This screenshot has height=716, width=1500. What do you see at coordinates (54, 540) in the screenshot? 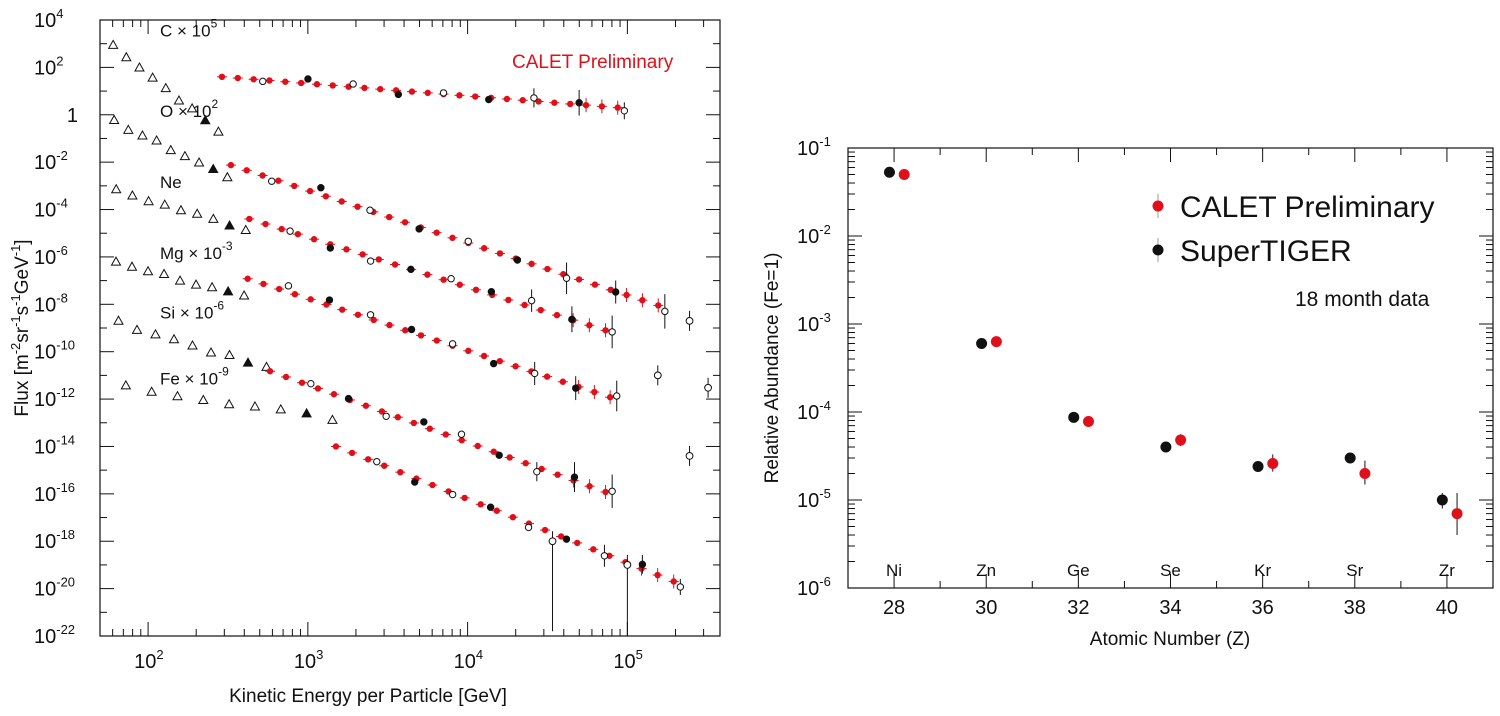
I see `y-tick-label: 10⁻¹⁸` at bounding box center [54, 540].